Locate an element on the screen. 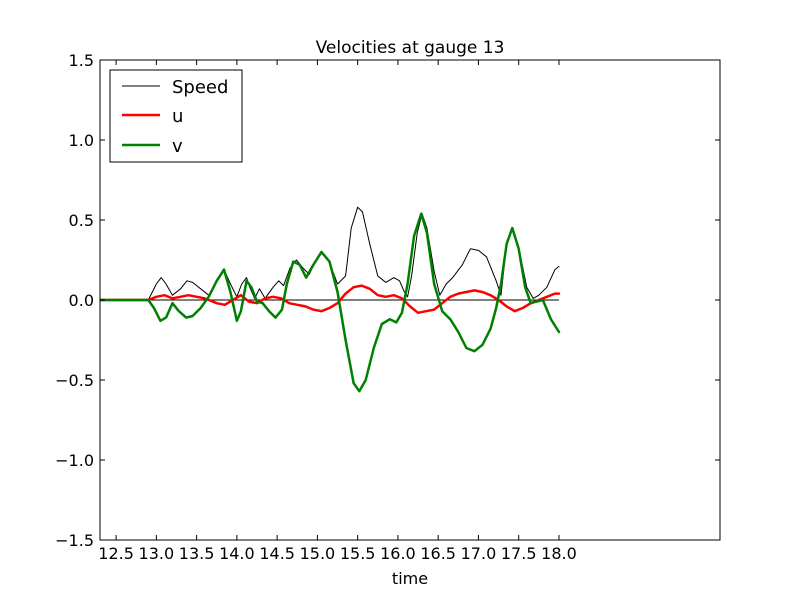  x-tick-label: 13.5 is located at coordinates (197, 553).